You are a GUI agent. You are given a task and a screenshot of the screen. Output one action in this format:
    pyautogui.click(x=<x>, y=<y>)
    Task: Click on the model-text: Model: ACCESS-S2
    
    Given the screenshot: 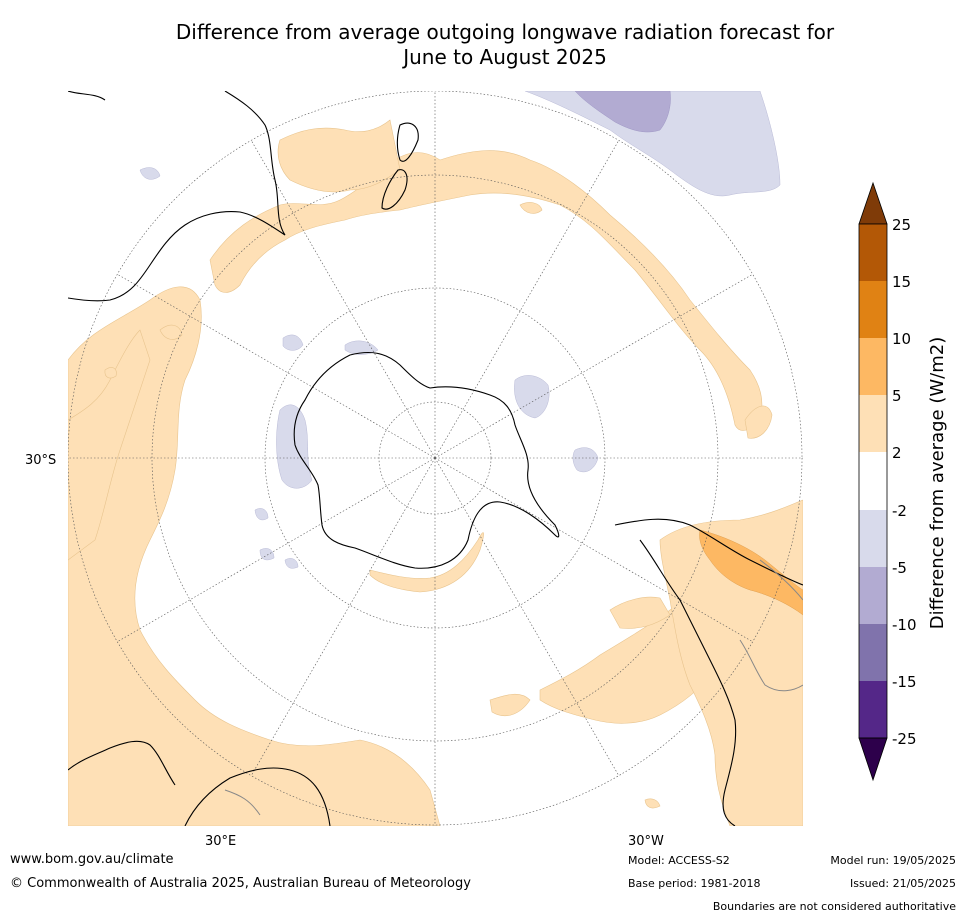 What is the action you would take?
    pyautogui.click(x=679, y=860)
    